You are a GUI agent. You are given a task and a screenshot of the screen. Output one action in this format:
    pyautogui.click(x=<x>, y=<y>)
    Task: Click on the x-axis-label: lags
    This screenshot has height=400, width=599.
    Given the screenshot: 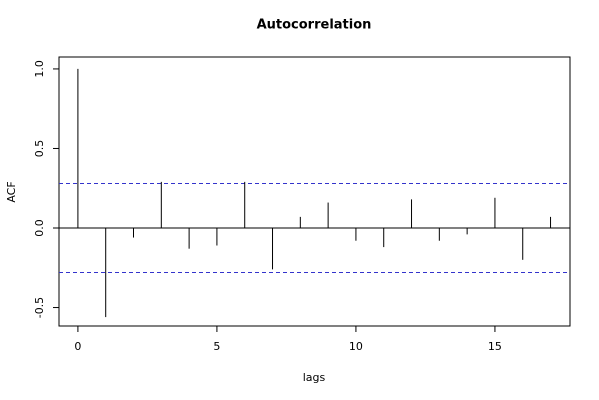 What is the action you would take?
    pyautogui.click(x=314, y=377)
    